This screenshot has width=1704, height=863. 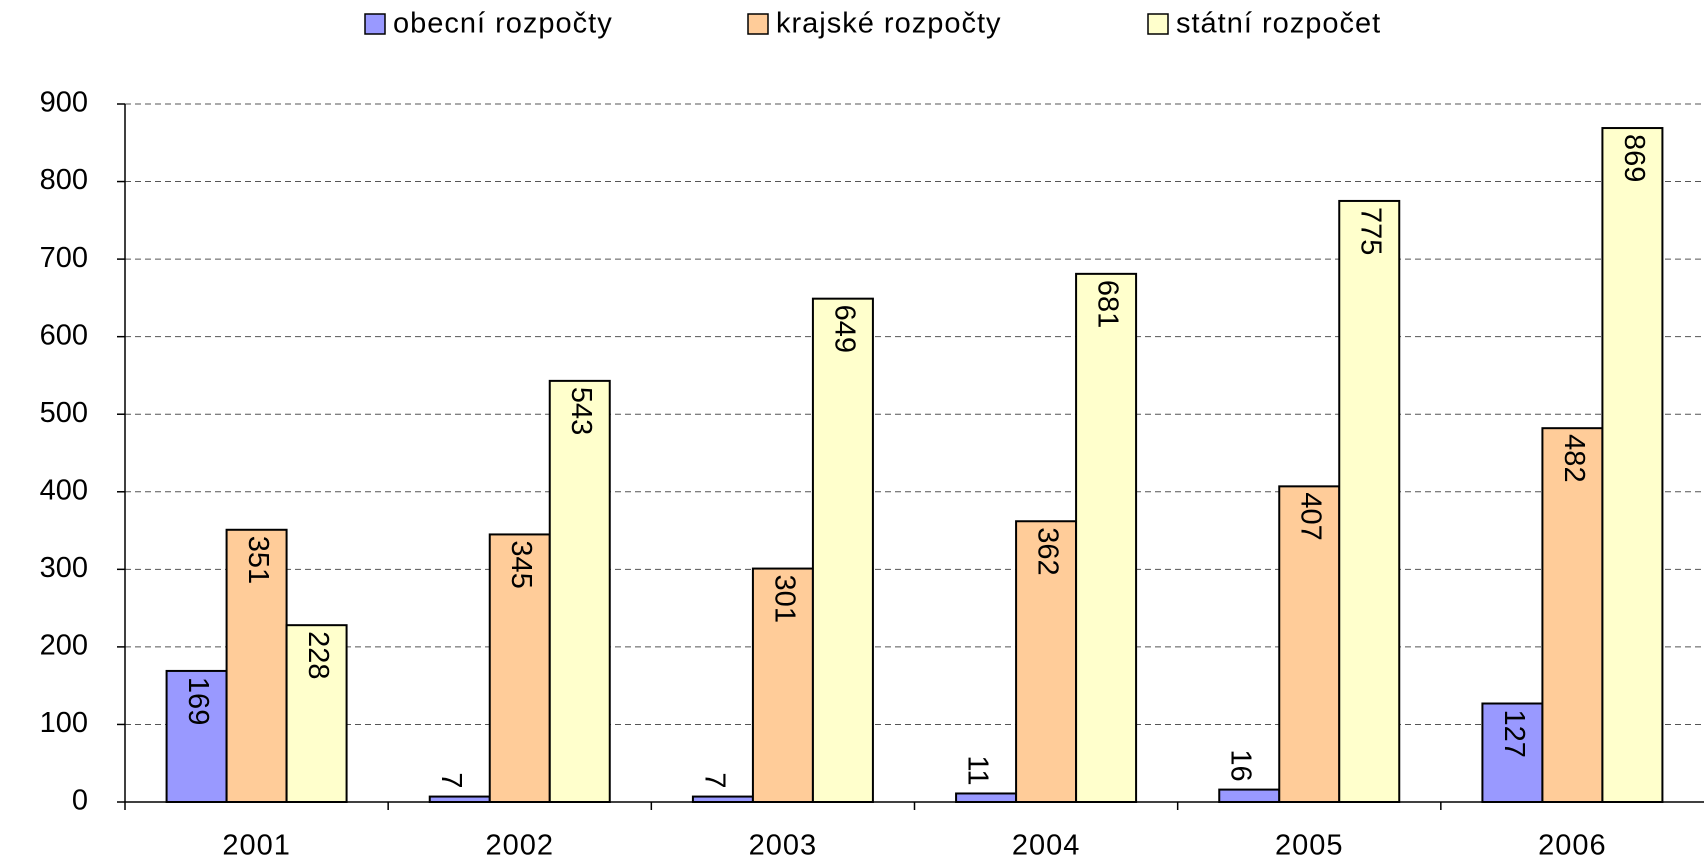 I want to click on data-label: 301, so click(x=784, y=599).